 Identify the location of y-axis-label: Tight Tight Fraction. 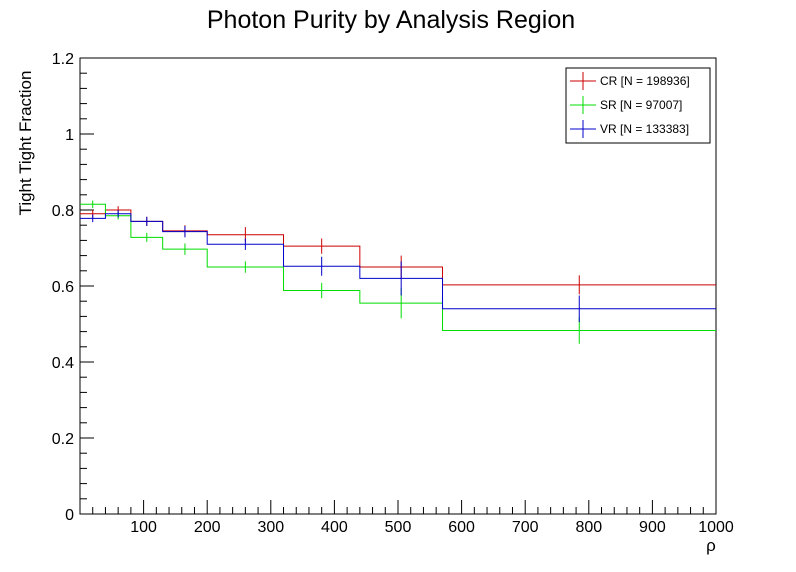
(25, 143).